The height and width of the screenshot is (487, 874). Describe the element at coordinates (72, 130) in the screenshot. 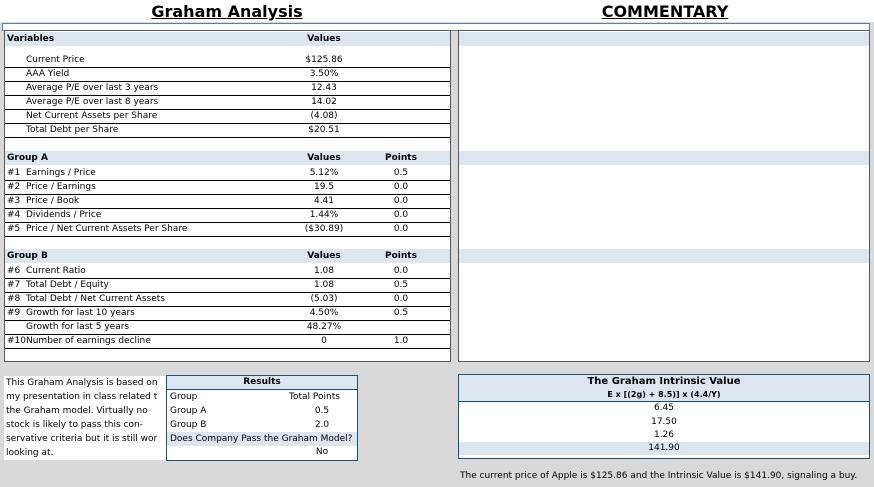

I see `variable-label: Total Debt per Share` at that location.